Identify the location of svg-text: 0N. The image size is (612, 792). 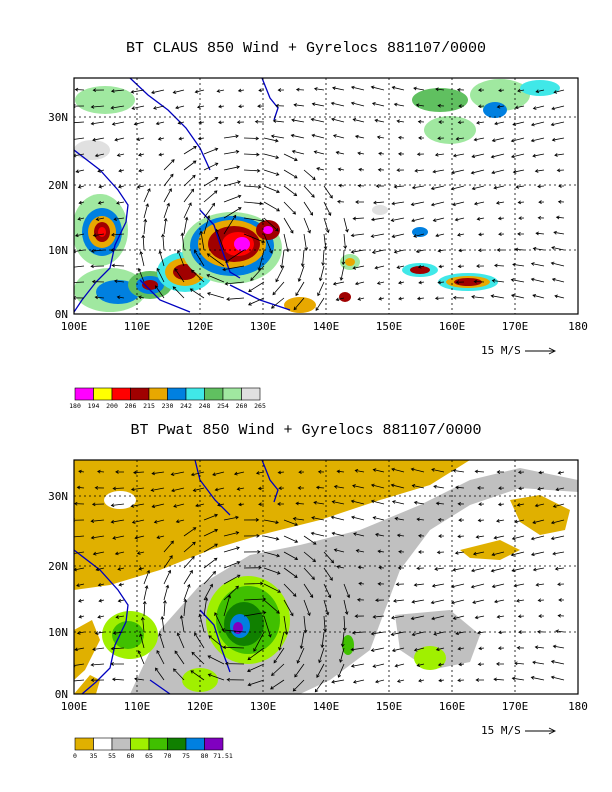
(61, 694).